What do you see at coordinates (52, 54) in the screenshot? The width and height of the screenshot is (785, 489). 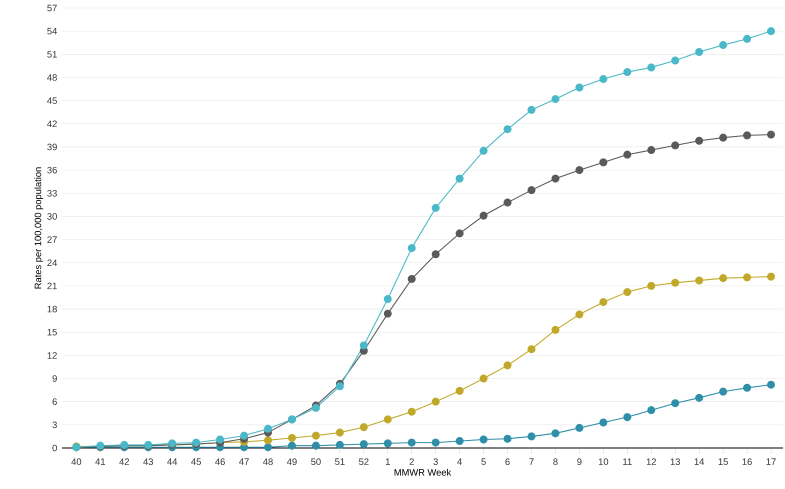 I see `y-tick-label: 51` at bounding box center [52, 54].